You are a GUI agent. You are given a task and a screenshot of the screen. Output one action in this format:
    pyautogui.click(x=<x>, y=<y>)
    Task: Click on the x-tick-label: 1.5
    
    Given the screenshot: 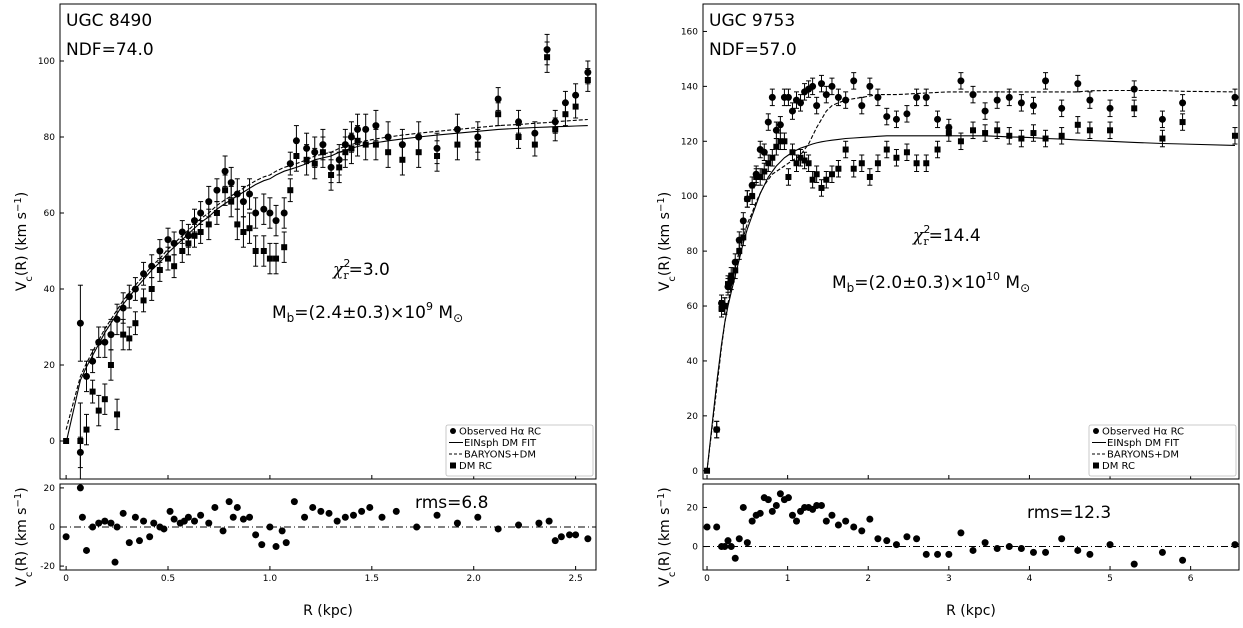 What is the action you would take?
    pyautogui.click(x=372, y=579)
    